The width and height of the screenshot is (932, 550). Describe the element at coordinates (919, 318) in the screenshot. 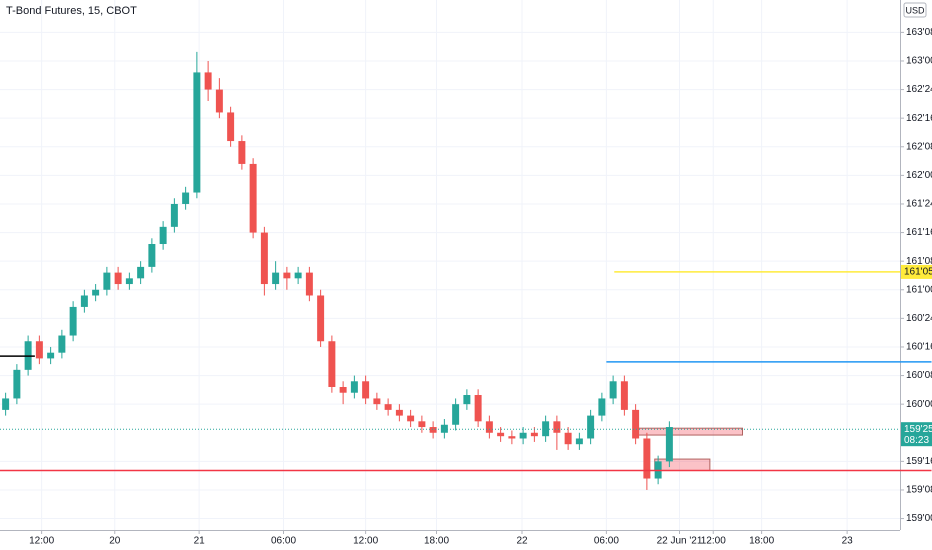

I see `y-tick-label: 160'24` at that location.